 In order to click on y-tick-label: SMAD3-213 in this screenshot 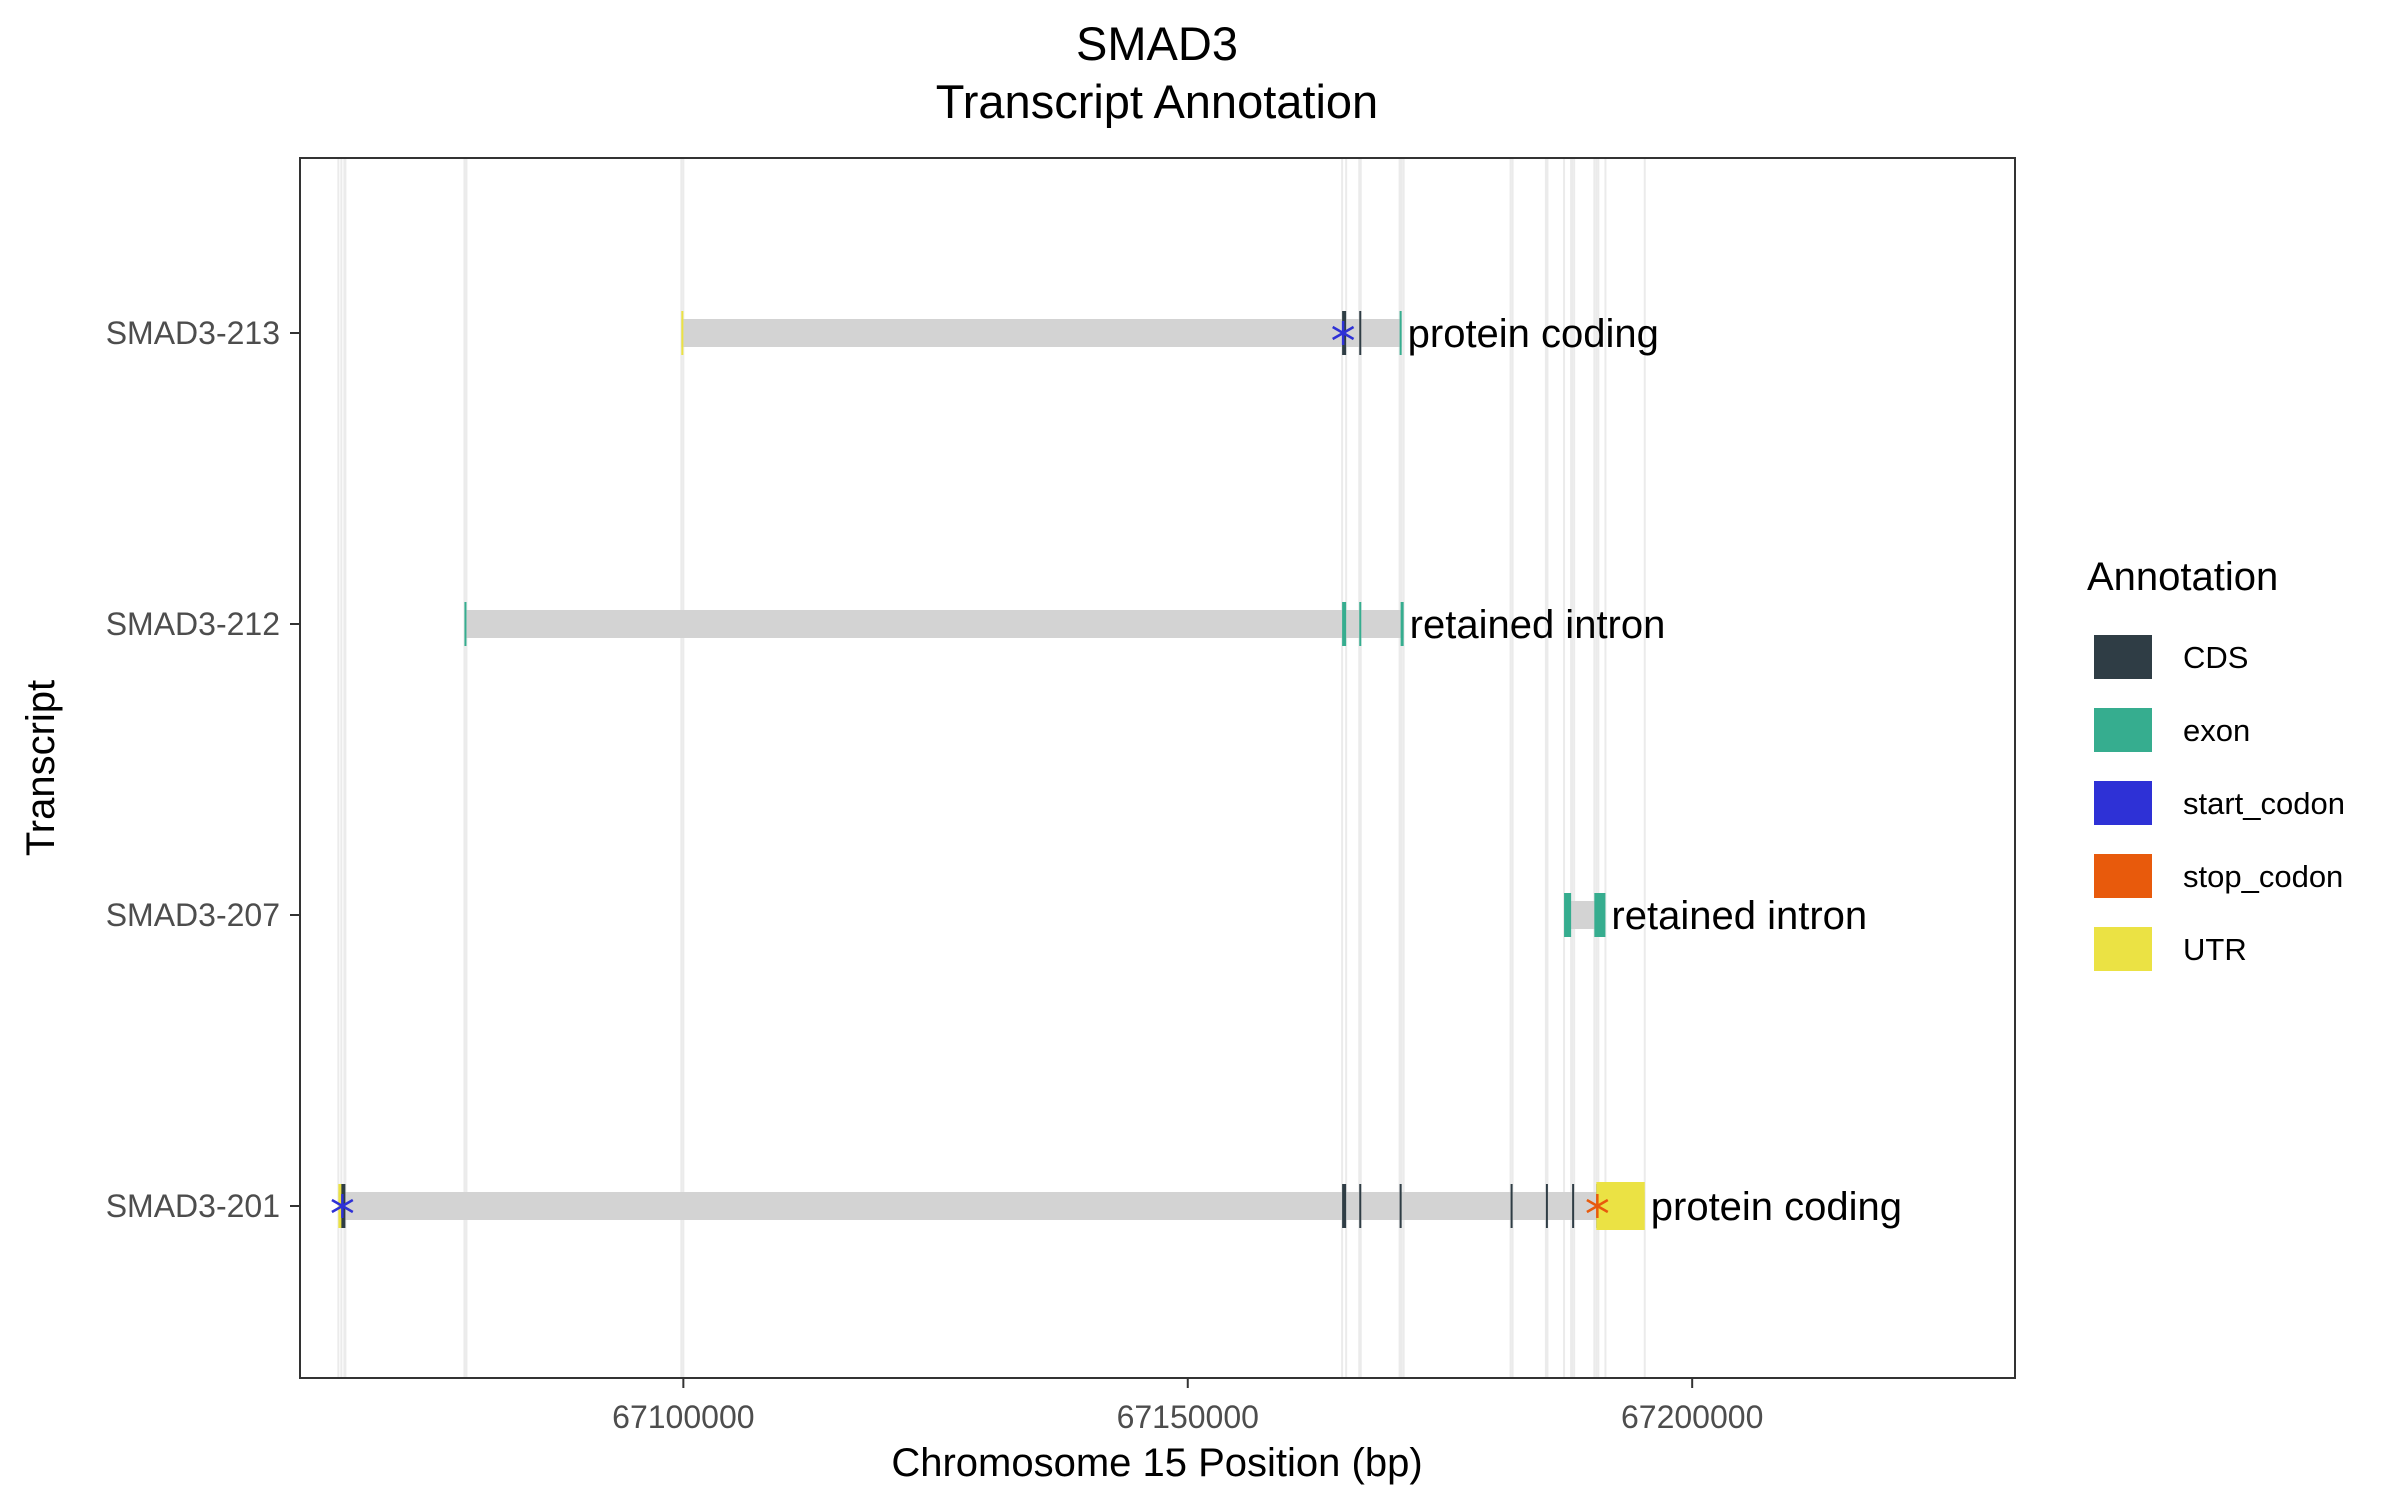, I will do `click(193, 333)`.